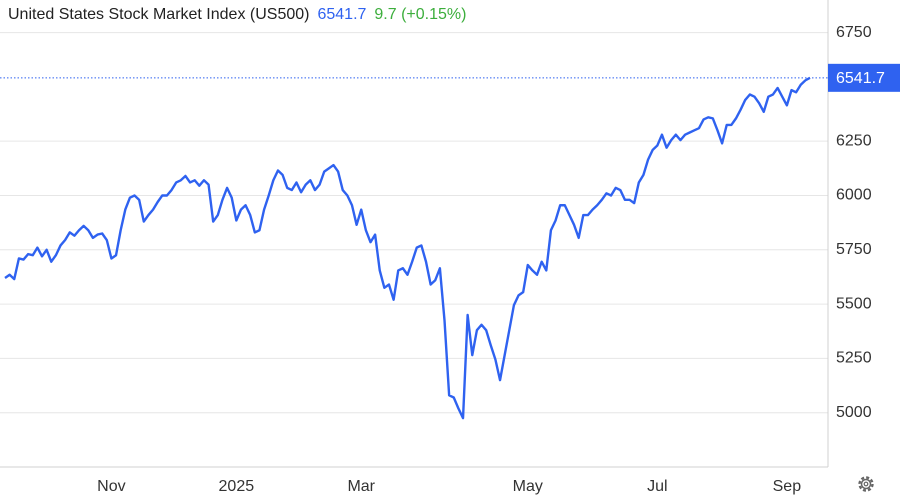  I want to click on y-tick-label: 5250, so click(854, 358).